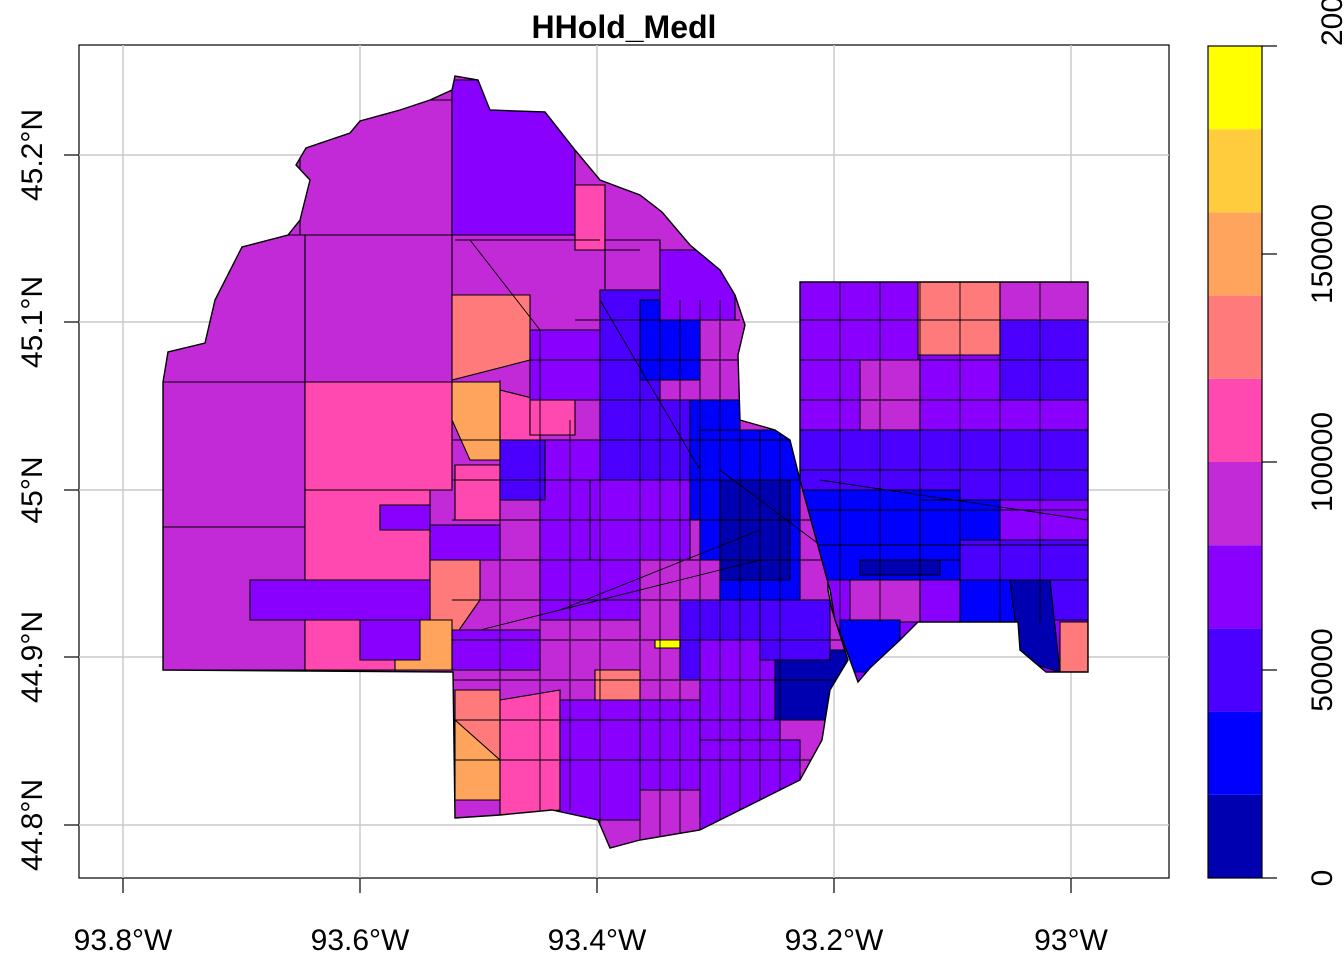 Image resolution: width=1344 pixels, height=960 pixels. Describe the element at coordinates (1330, 23) in the screenshot. I see `legend-tick-label: 200000` at that location.